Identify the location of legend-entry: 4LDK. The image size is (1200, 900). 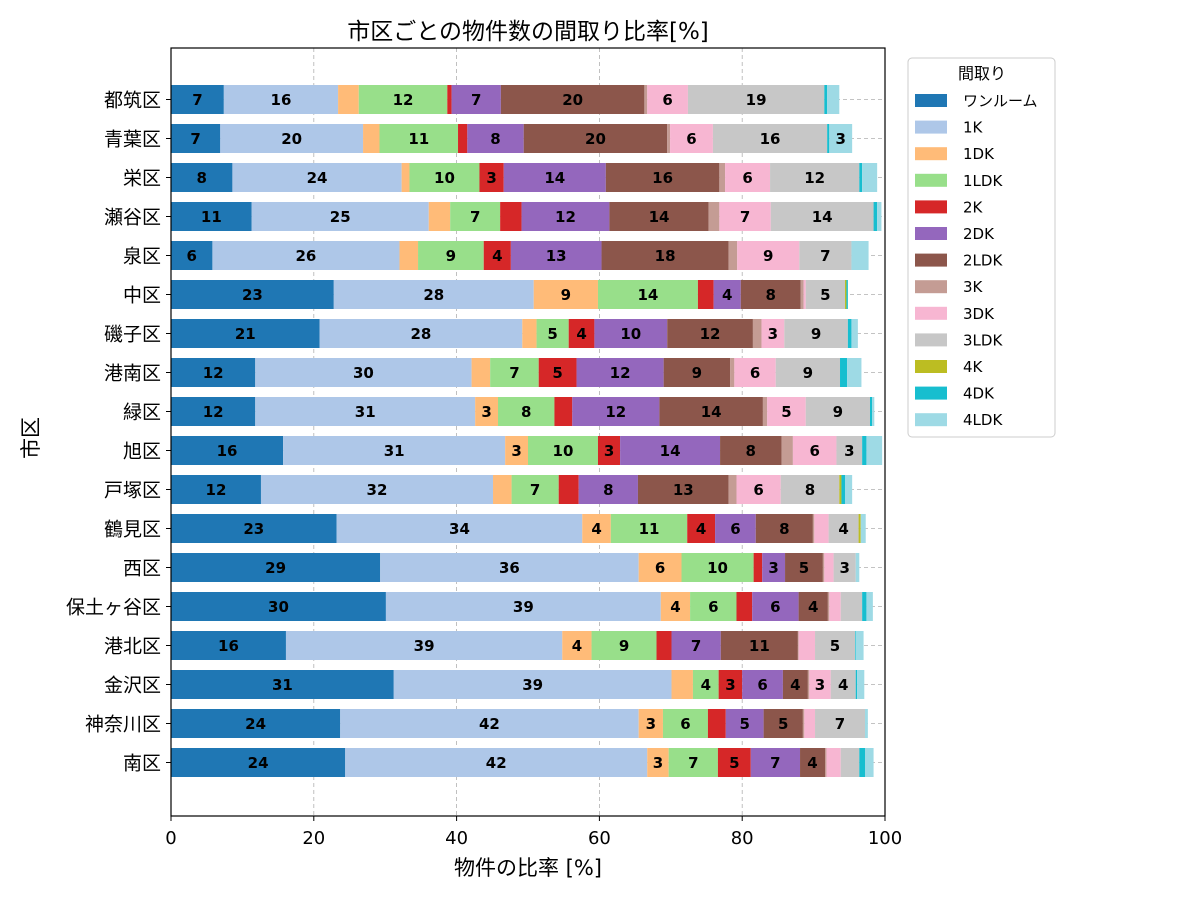
(983, 420).